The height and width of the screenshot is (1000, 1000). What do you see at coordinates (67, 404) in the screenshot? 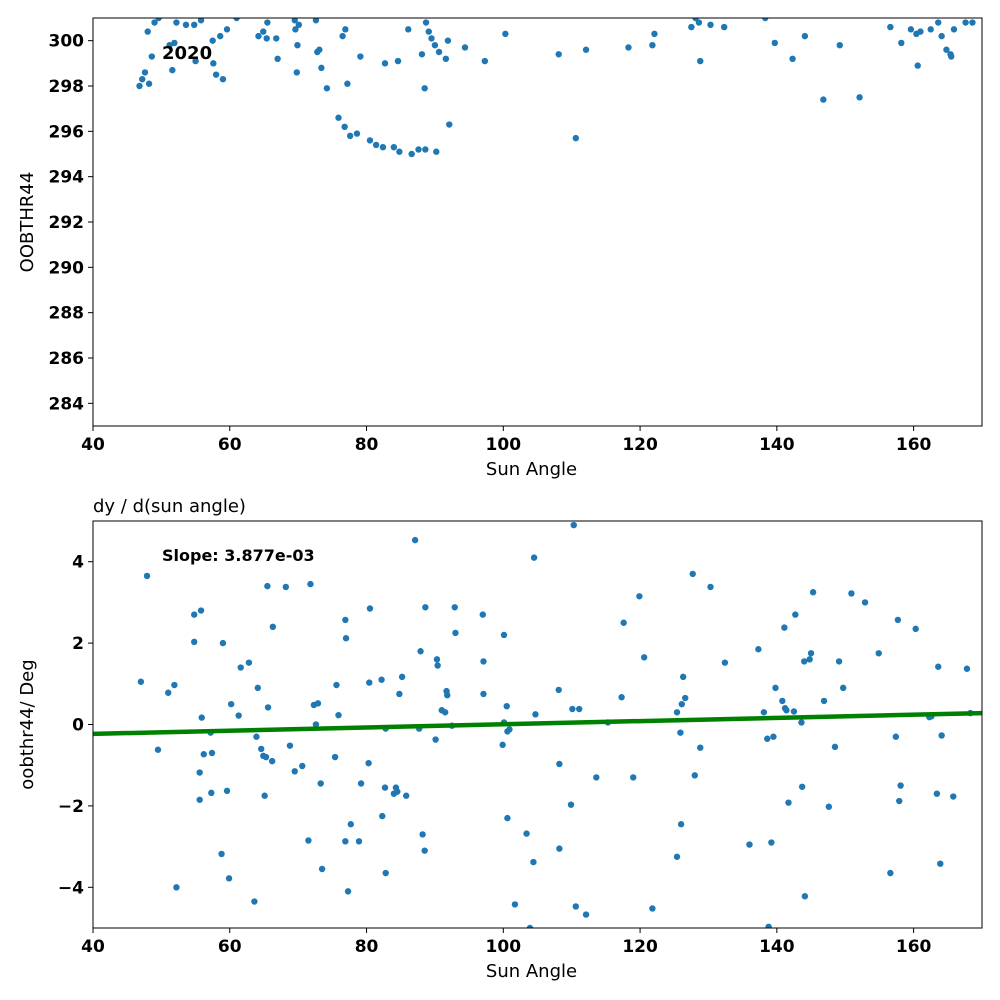
I see `y-tick-label: 284` at bounding box center [67, 404].